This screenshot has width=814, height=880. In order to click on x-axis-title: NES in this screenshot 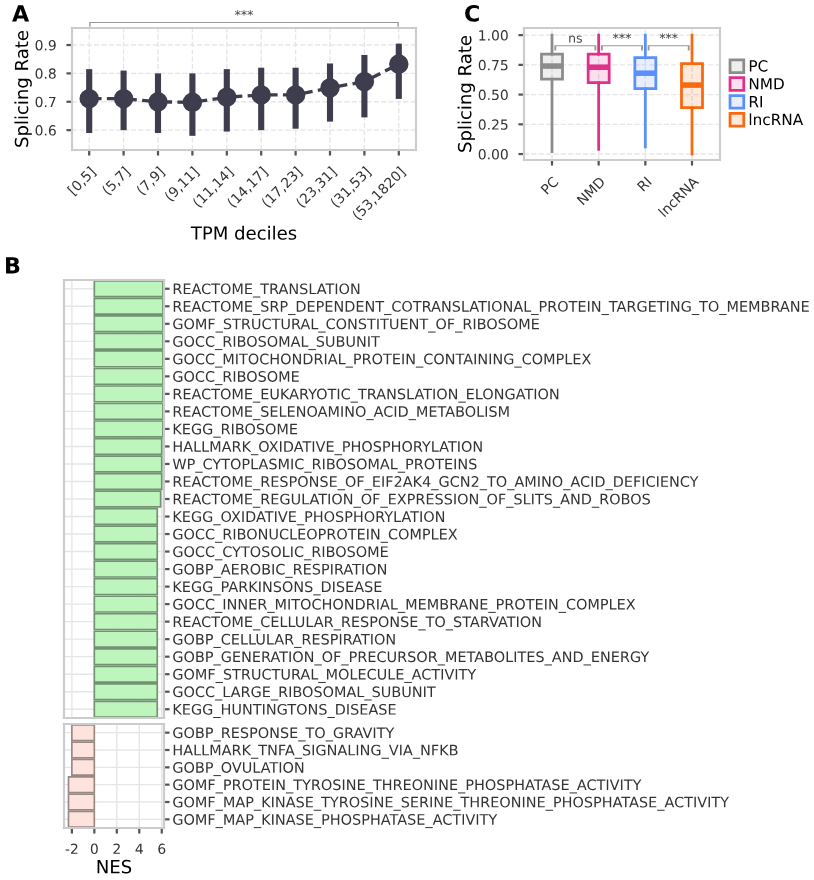, I will do `click(114, 866)`.